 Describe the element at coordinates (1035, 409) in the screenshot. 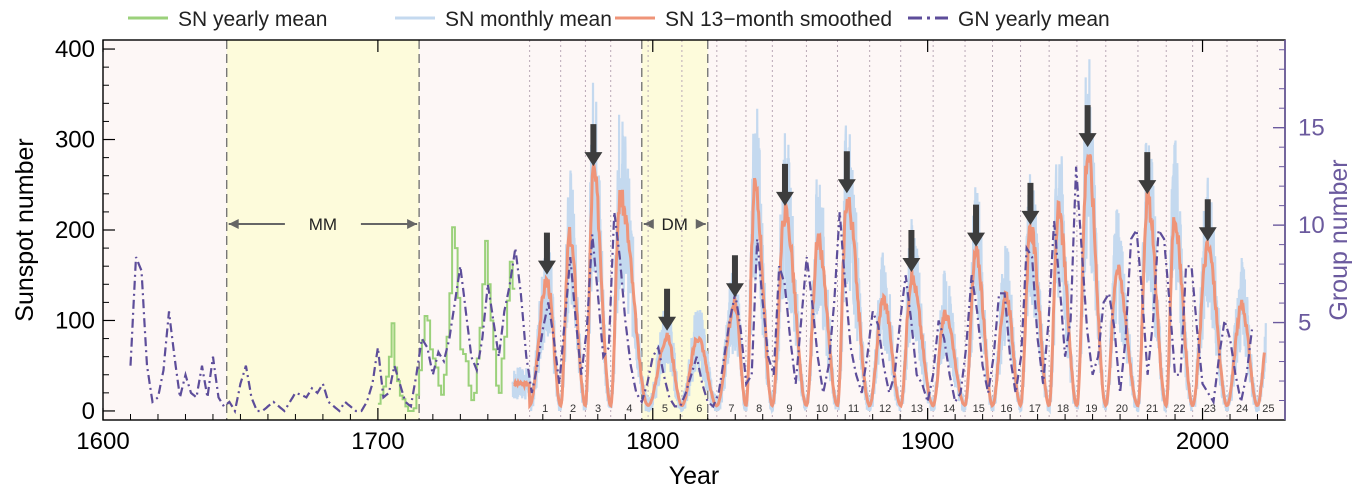

I see `cycle-label-17: 17` at that location.